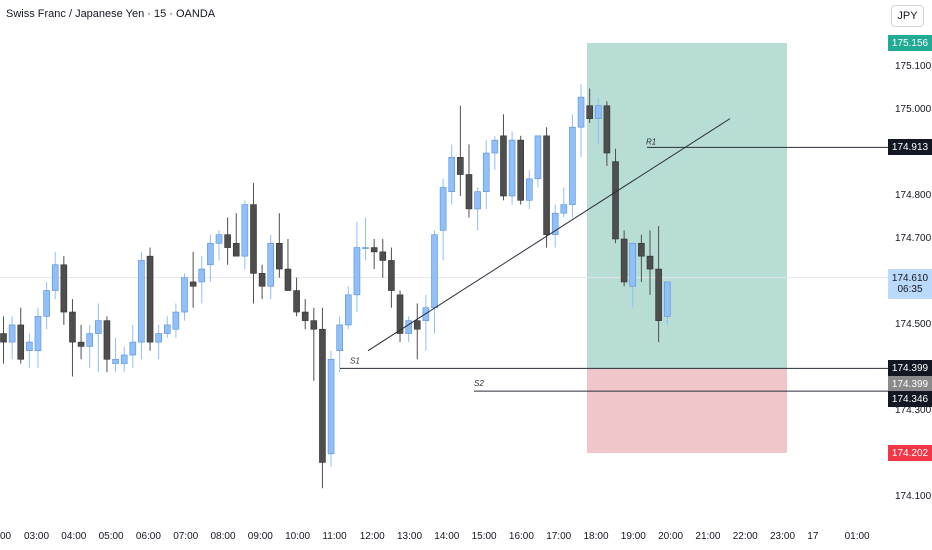 The width and height of the screenshot is (932, 550). I want to click on price-tick-label: 174.700, so click(913, 238).